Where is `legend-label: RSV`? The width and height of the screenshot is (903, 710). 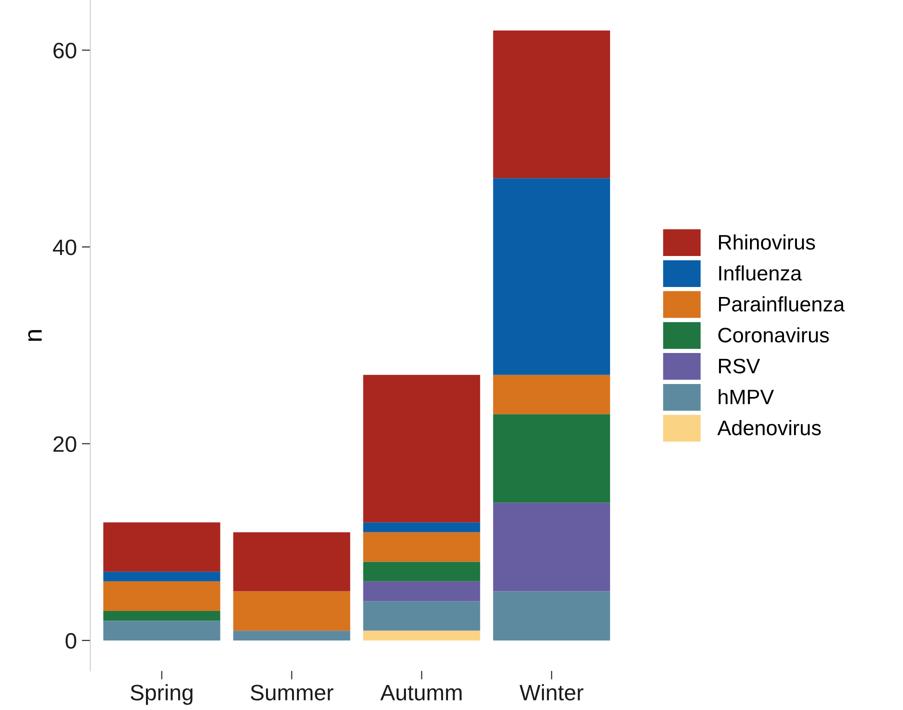 legend-label: RSV is located at coordinates (739, 366).